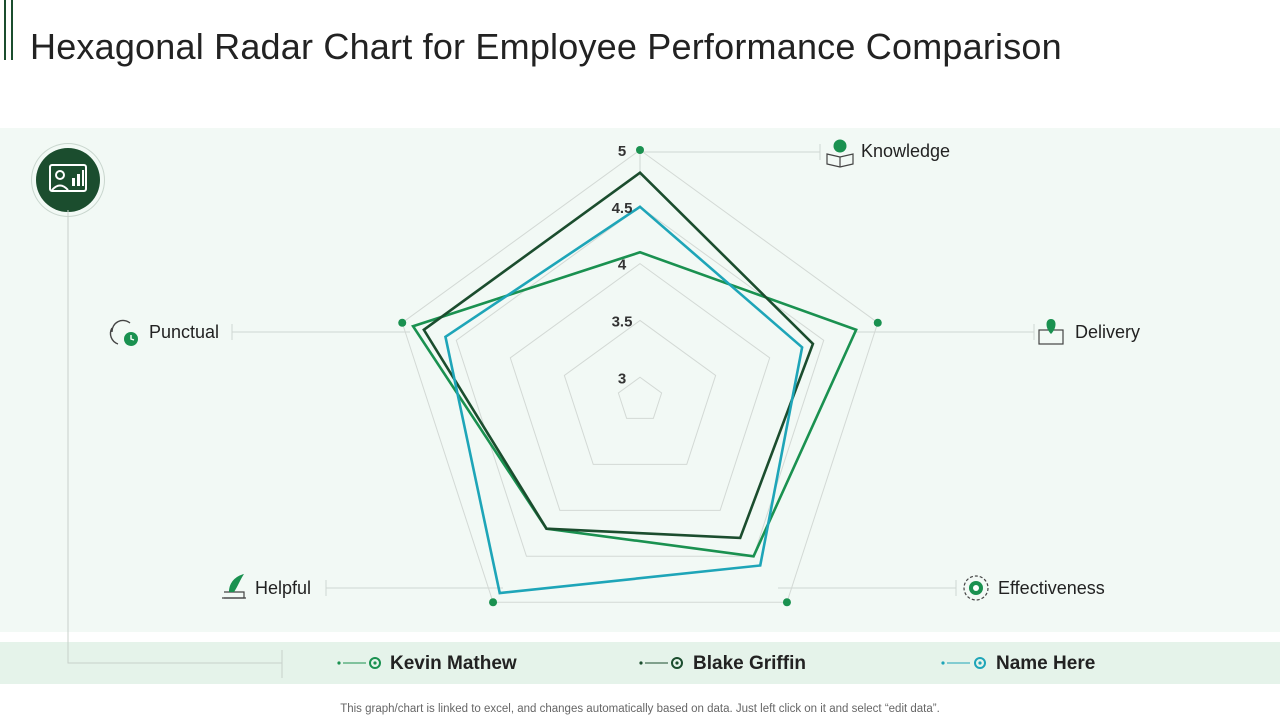 The height and width of the screenshot is (720, 1280). I want to click on helping-hand-icon, so click(234, 586).